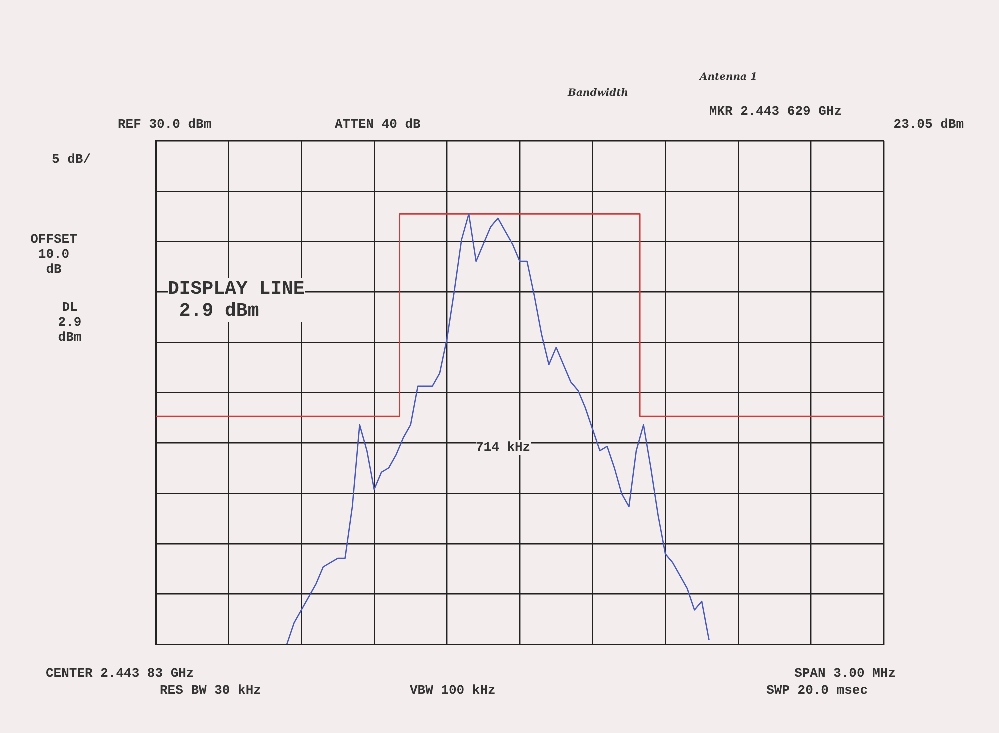 This screenshot has width=999, height=733. What do you see at coordinates (453, 690) in the screenshot?
I see `text: VBW 100 kHz` at bounding box center [453, 690].